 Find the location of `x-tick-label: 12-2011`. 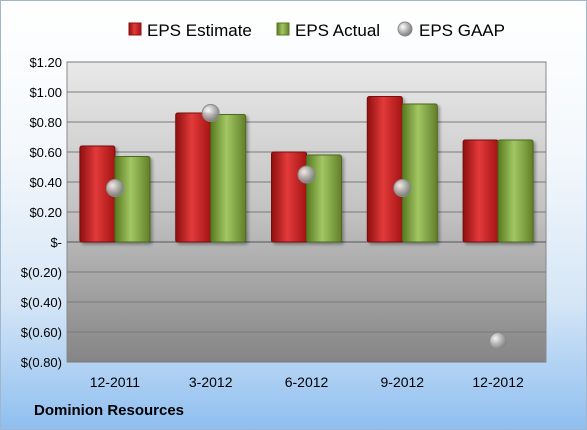

x-tick-label: 12-2011 is located at coordinates (115, 382).